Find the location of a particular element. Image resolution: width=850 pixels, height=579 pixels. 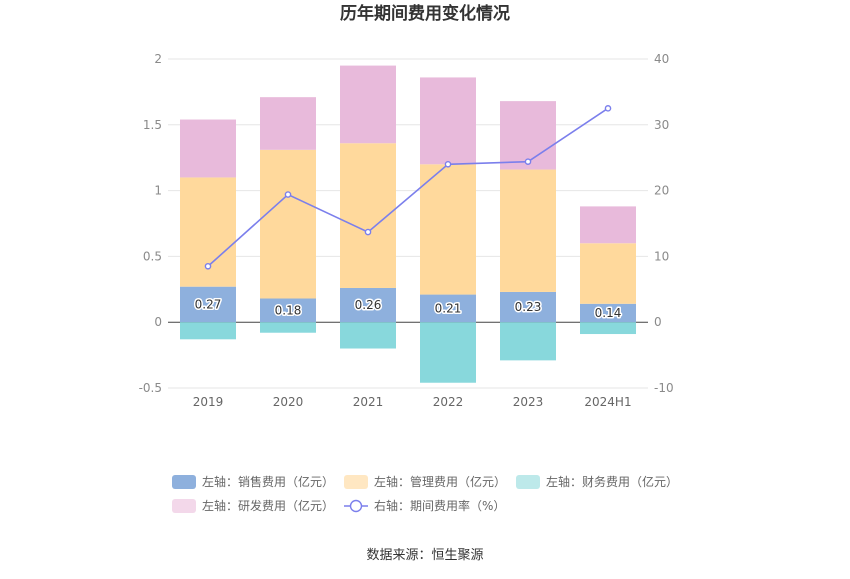

left-tick-label-4: 1.5 is located at coordinates (152, 125).